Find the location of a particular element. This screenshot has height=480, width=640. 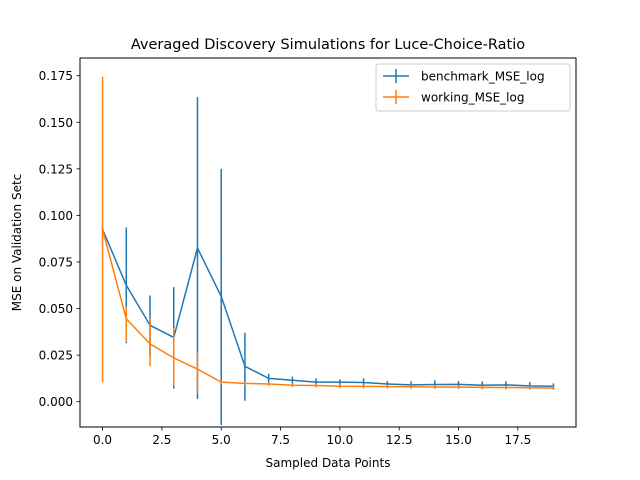

legend-box is located at coordinates (473, 87).